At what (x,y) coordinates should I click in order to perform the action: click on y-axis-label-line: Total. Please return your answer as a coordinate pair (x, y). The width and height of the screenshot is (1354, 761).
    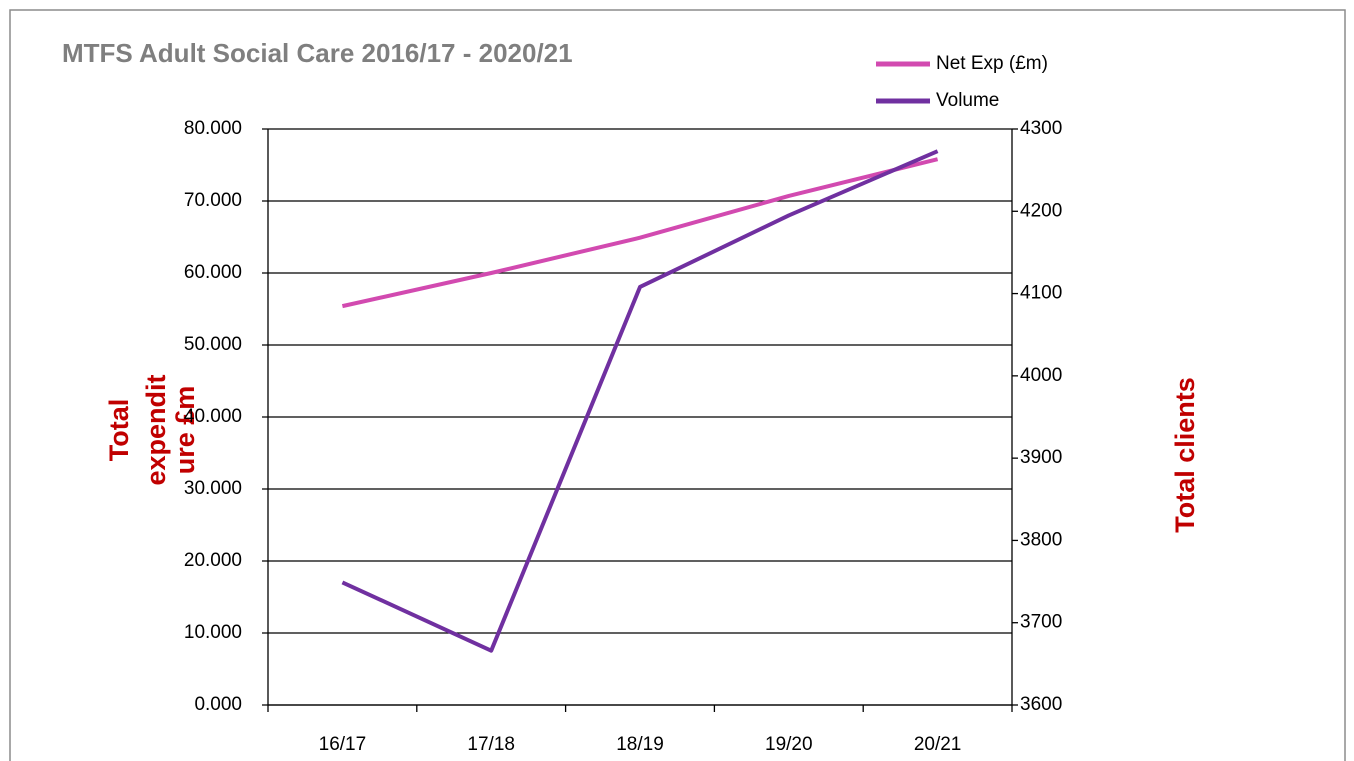
    Looking at the image, I should click on (119, 430).